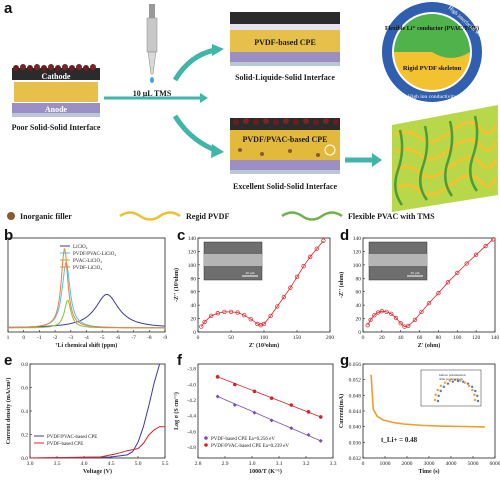 Image resolution: width=500 pixels, height=481 pixels. Describe the element at coordinates (345, 235) in the screenshot. I see `panel-label-d: d` at that location.